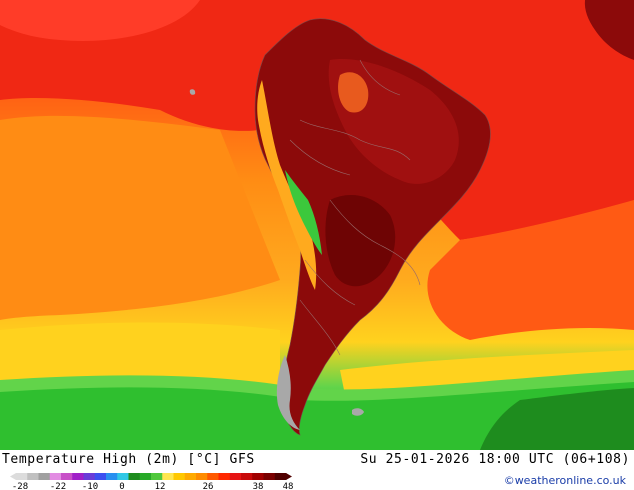  I want to click on far-south-dark-green, so click(557, 419).